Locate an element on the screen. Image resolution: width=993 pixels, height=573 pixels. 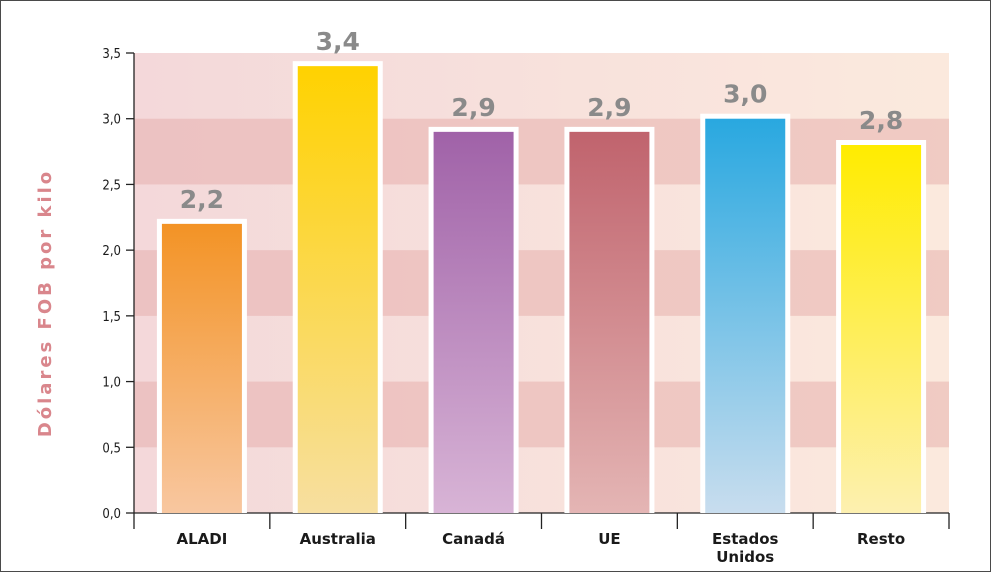
x-category-label: ALADI is located at coordinates (202, 539).